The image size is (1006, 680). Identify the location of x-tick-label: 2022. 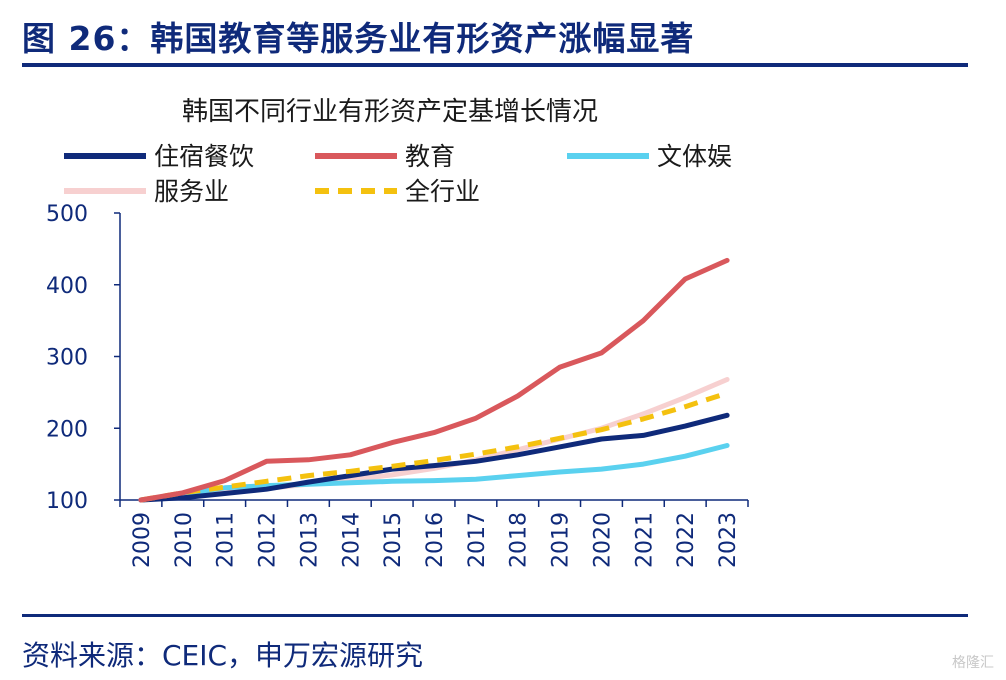
(686, 540).